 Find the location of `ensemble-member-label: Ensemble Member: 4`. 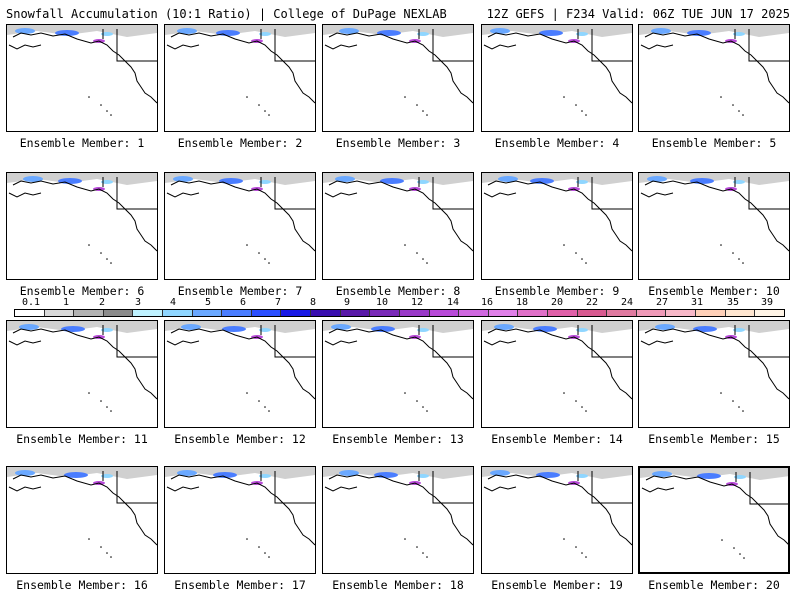

ensemble-member-label: Ensemble Member: 4 is located at coordinates (557, 143).